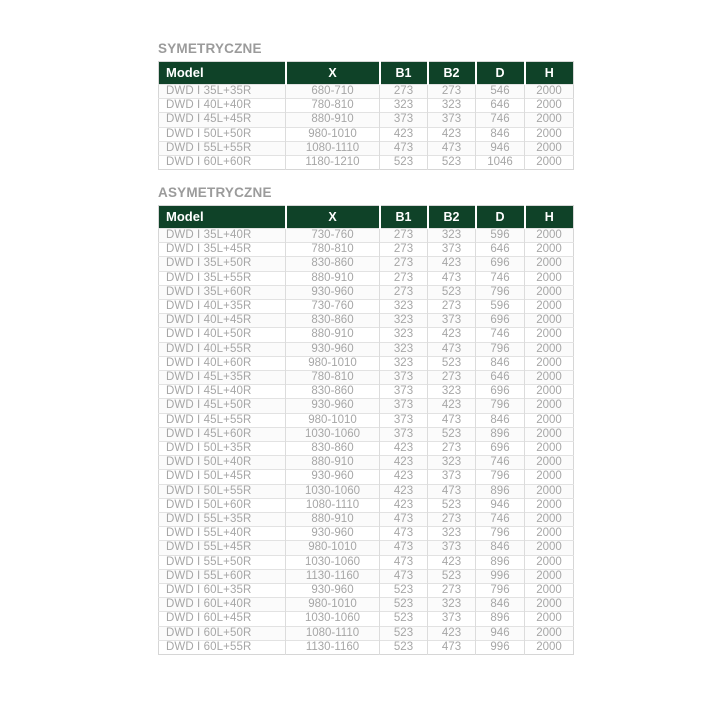 Image resolution: width=720 pixels, height=720 pixels. Describe the element at coordinates (366, 462) in the screenshot. I see `table-row: DWD I 50L+40R 880-910 423 323 746 2000` at that location.